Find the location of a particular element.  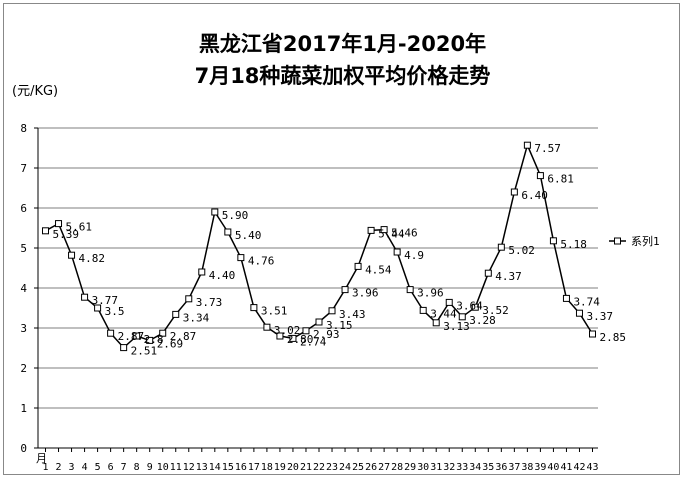

y-axis-unit-label: (元/KG) is located at coordinates (35, 91).